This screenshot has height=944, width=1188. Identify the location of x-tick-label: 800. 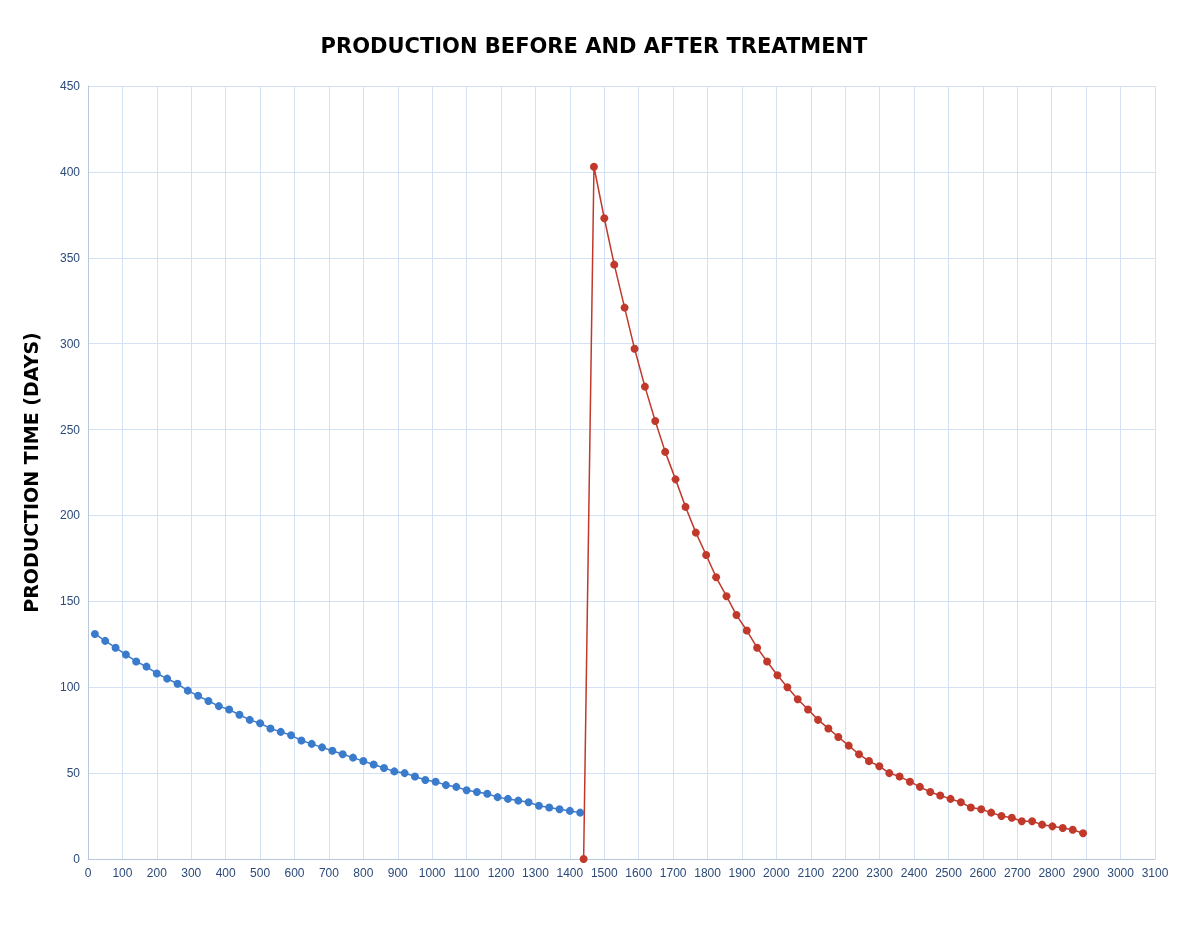
(363, 873).